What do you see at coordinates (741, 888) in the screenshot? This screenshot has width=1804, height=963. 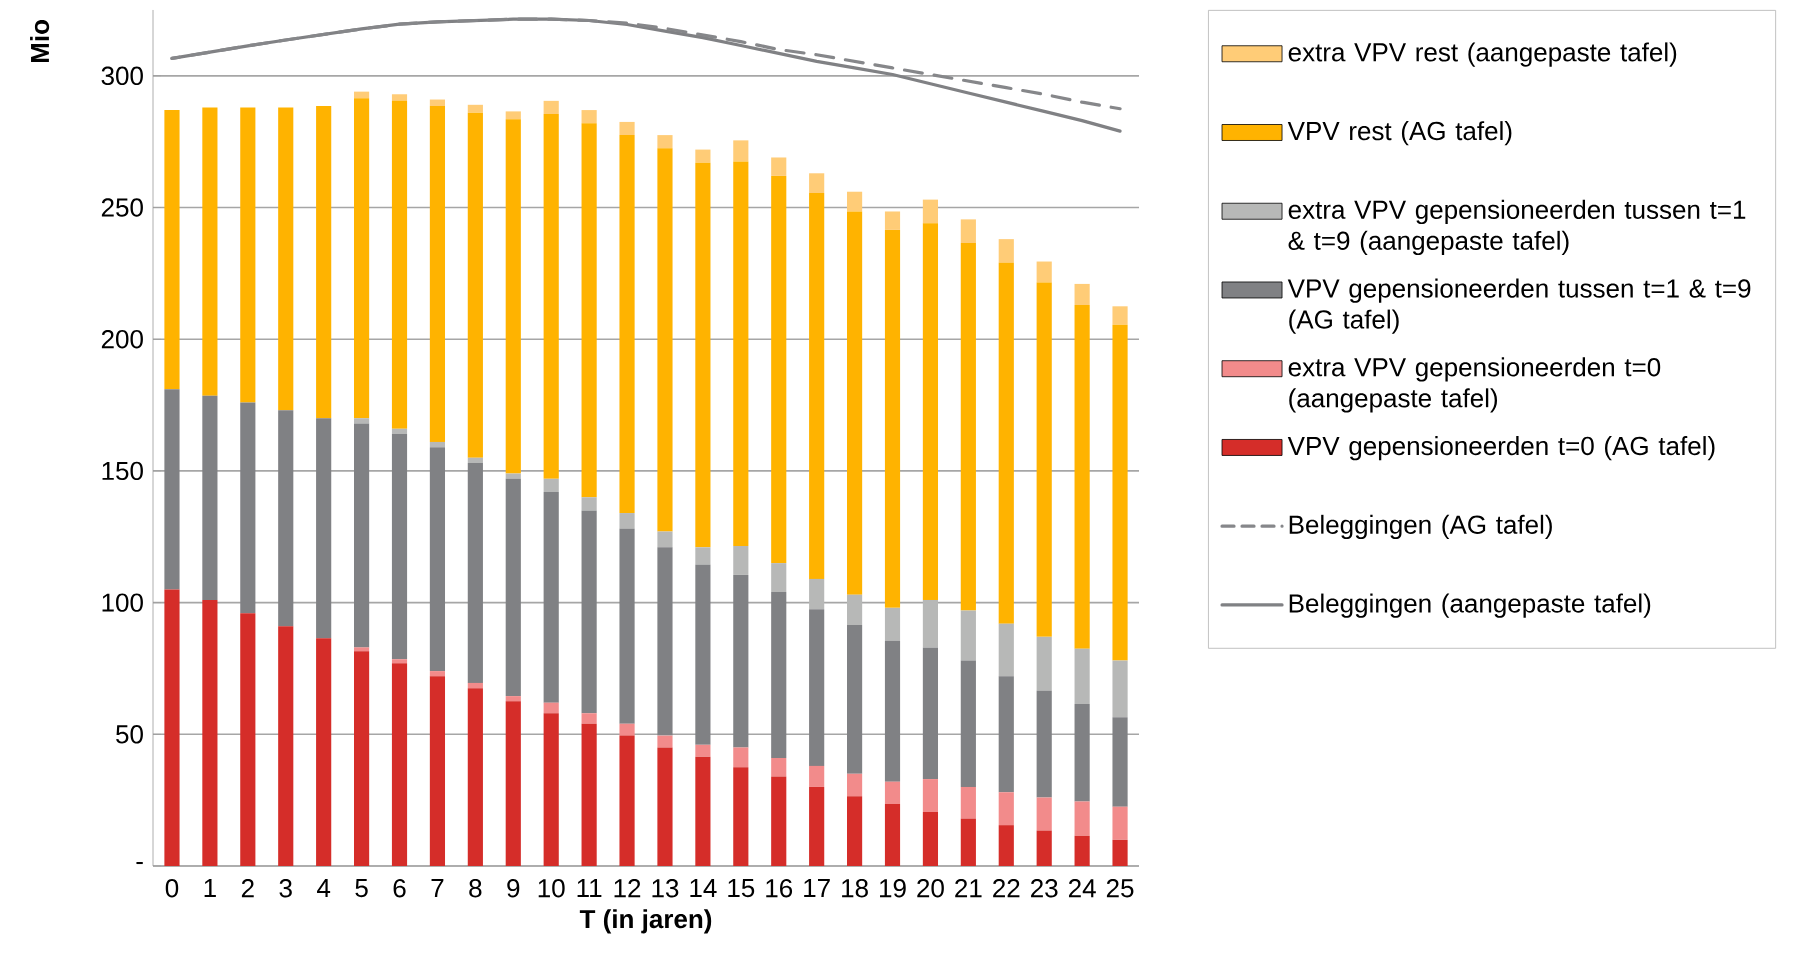 I see `x-tick-label: 15` at bounding box center [741, 888].